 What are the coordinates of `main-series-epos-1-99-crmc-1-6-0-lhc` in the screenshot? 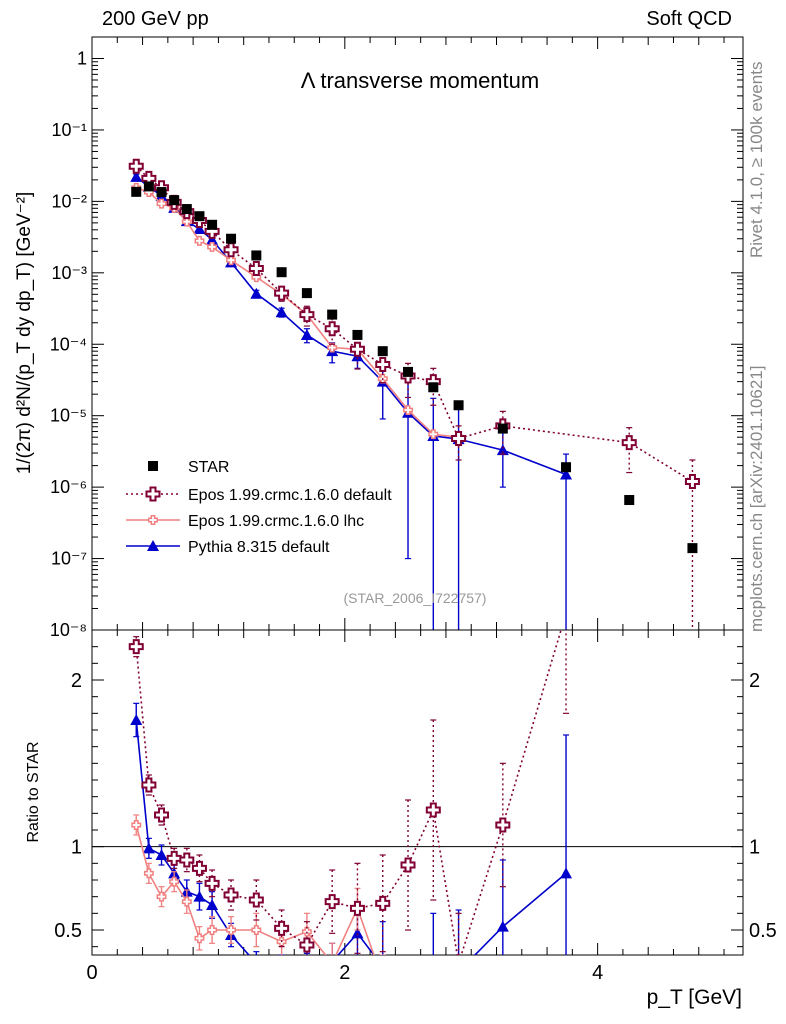 It's located at (297, 312).